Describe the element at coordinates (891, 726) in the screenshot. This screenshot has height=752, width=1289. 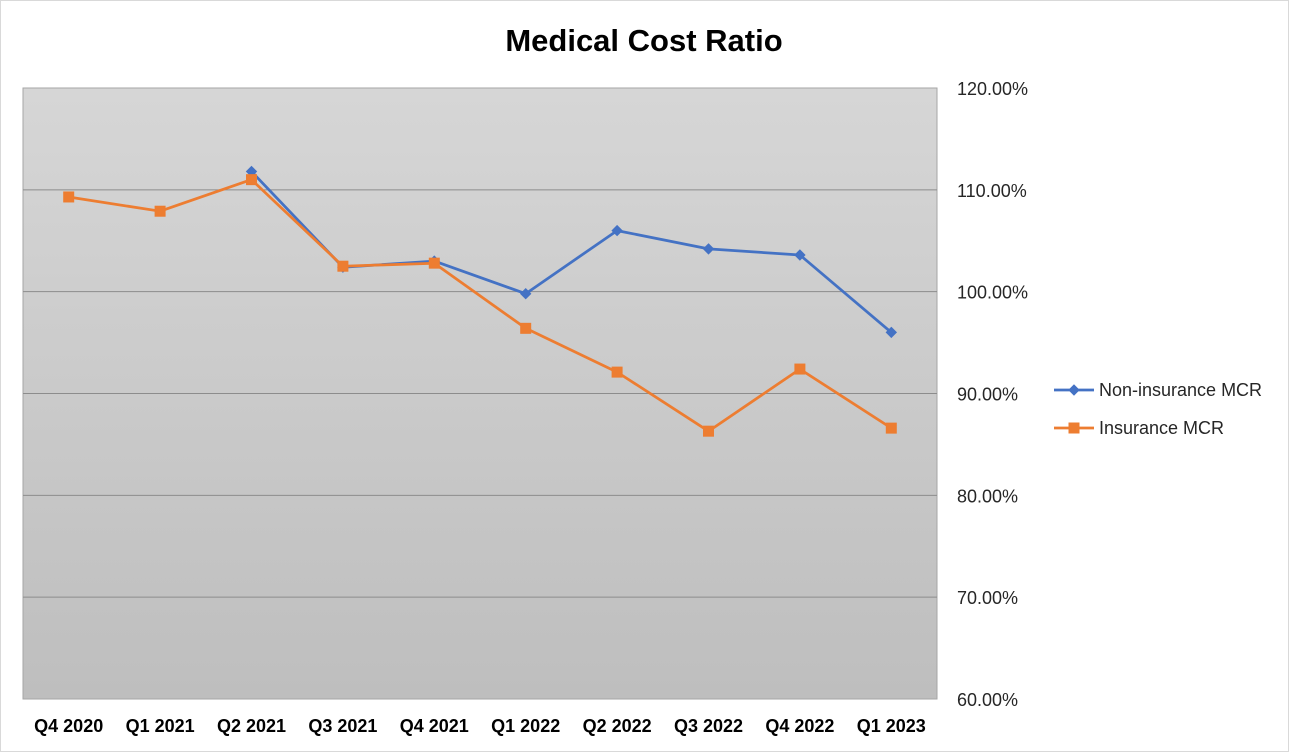
I see `x-tick-label: Q1 2023` at that location.